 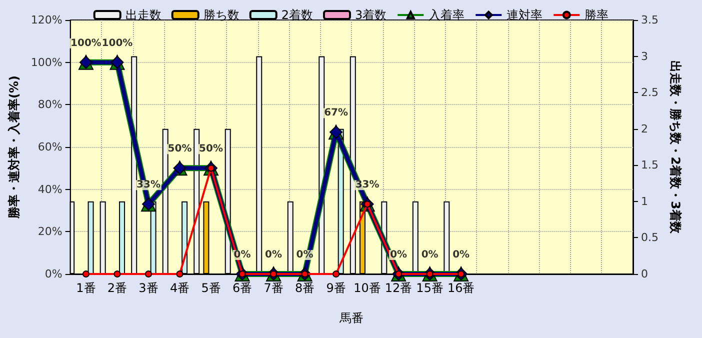 What do you see at coordinates (336, 113) in the screenshot?
I see `data-label: 67%` at bounding box center [336, 113].